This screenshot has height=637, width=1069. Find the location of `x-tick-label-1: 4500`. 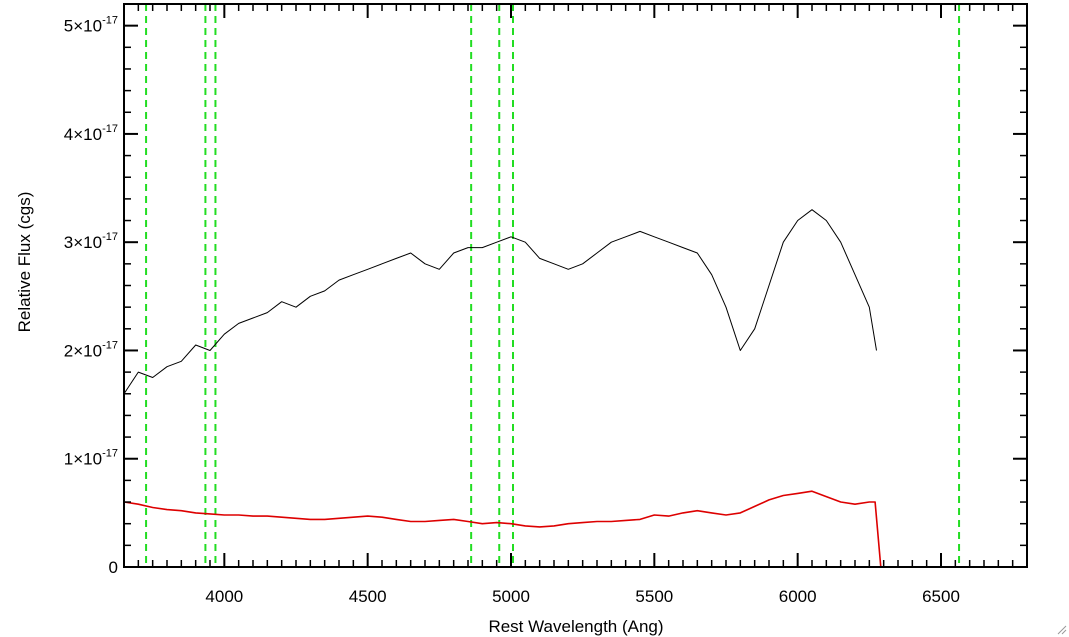

x-tick-label-1: 4500 is located at coordinates (368, 596).